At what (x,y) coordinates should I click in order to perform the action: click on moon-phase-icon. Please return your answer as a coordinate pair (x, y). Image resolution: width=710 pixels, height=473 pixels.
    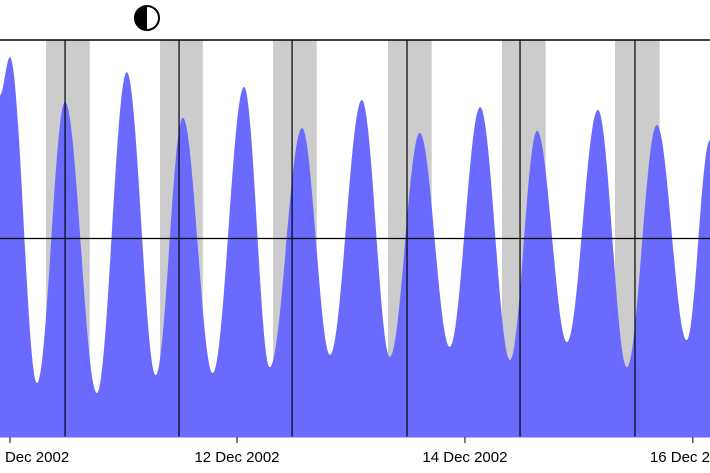
    Looking at the image, I should click on (147, 18).